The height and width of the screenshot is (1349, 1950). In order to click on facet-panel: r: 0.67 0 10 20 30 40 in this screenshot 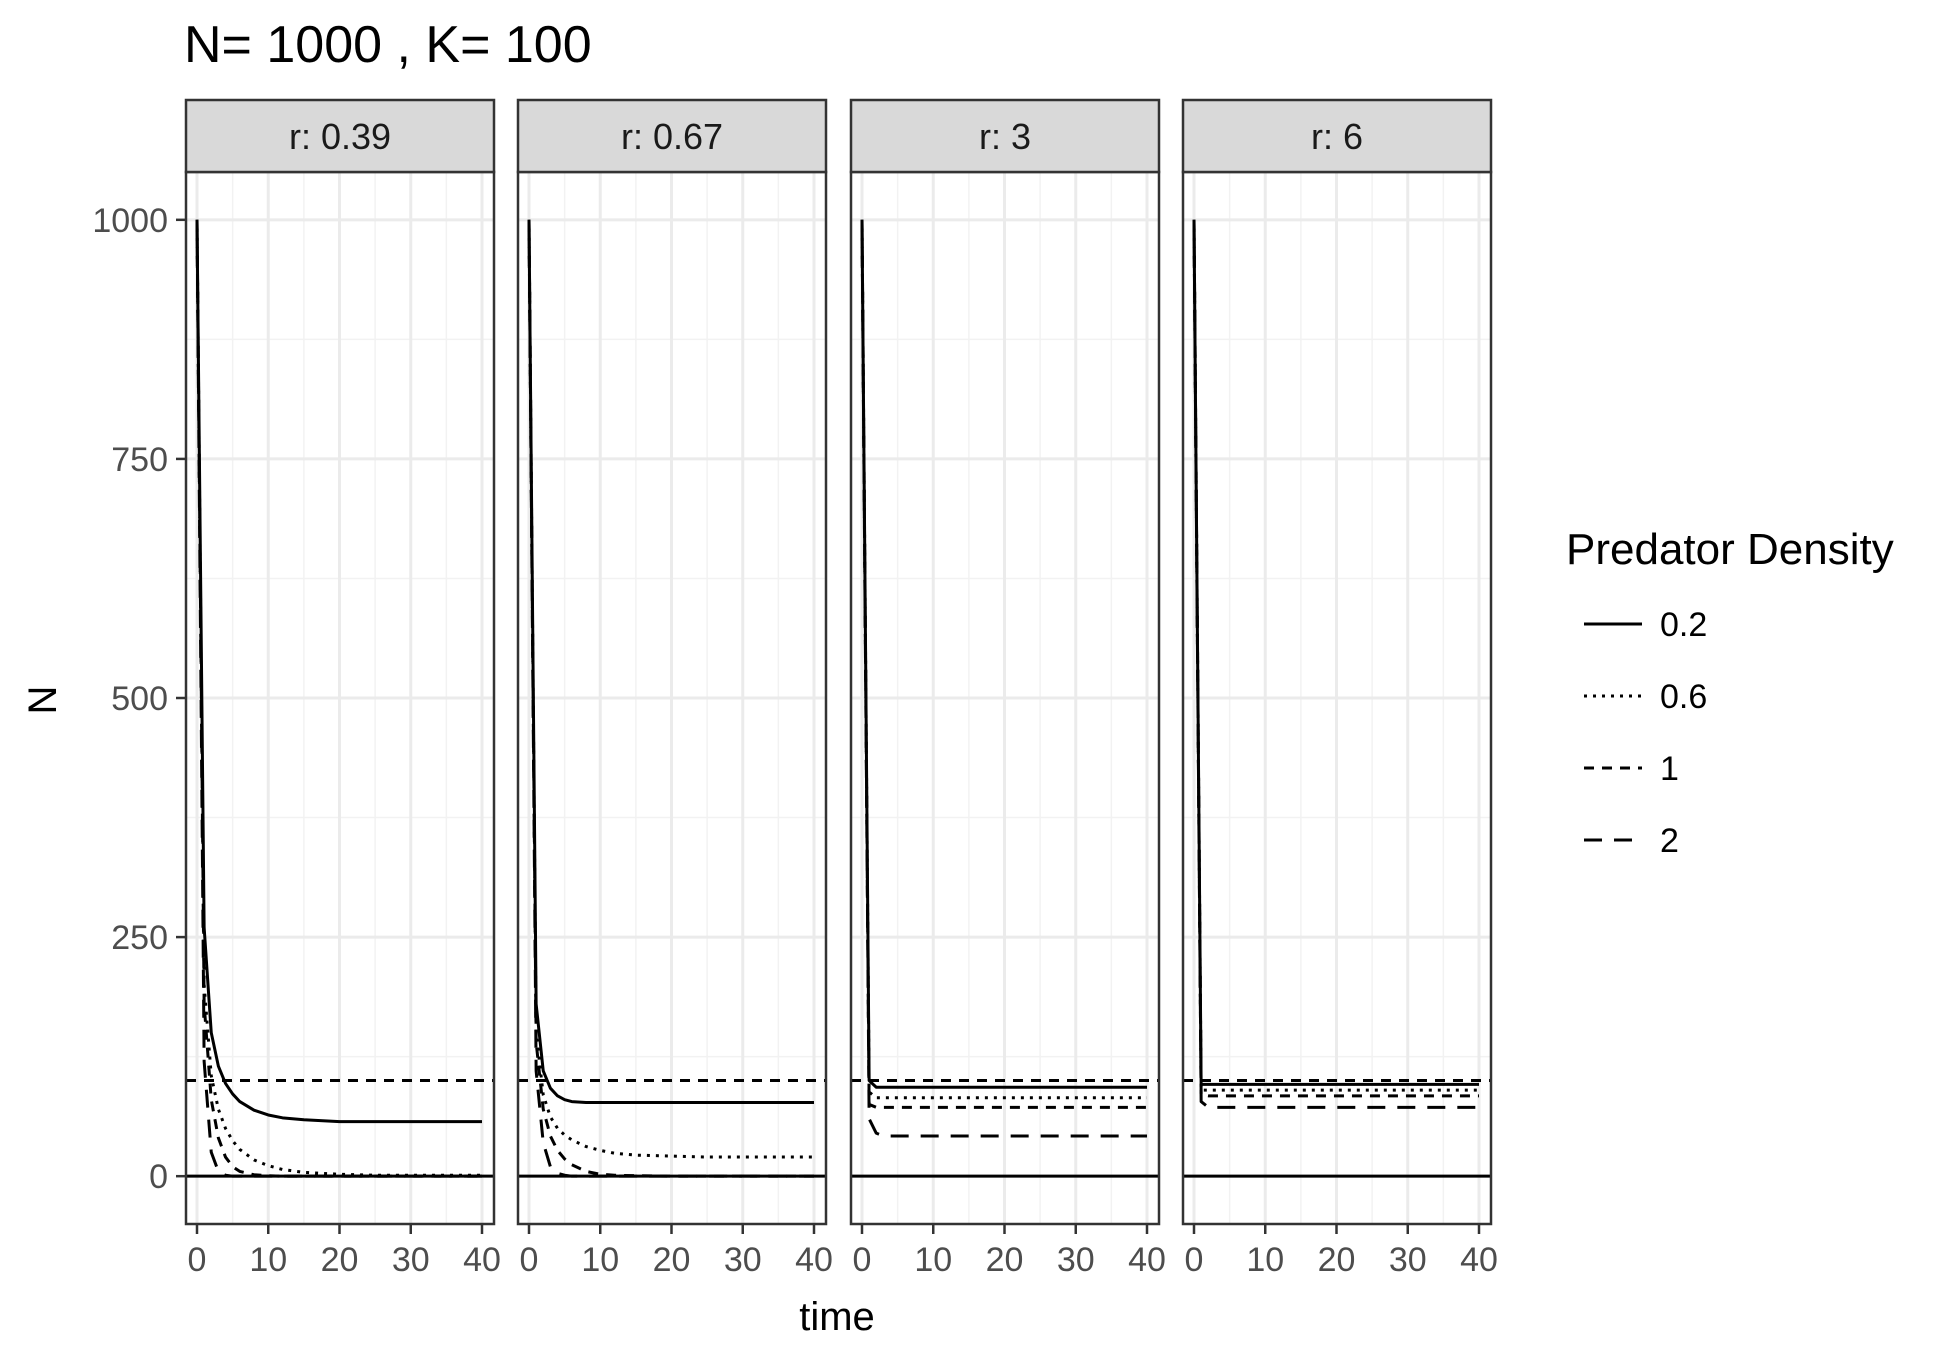, I will do `click(674, 688)`.